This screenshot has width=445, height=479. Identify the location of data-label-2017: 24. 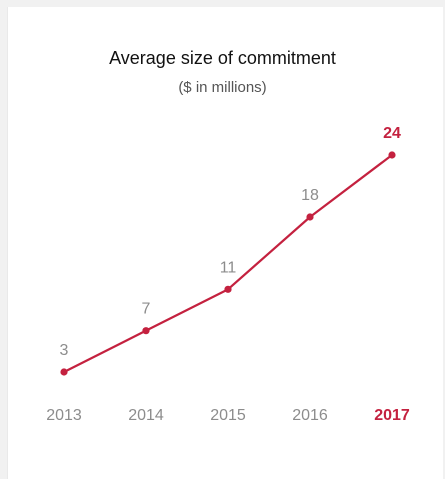
(392, 133).